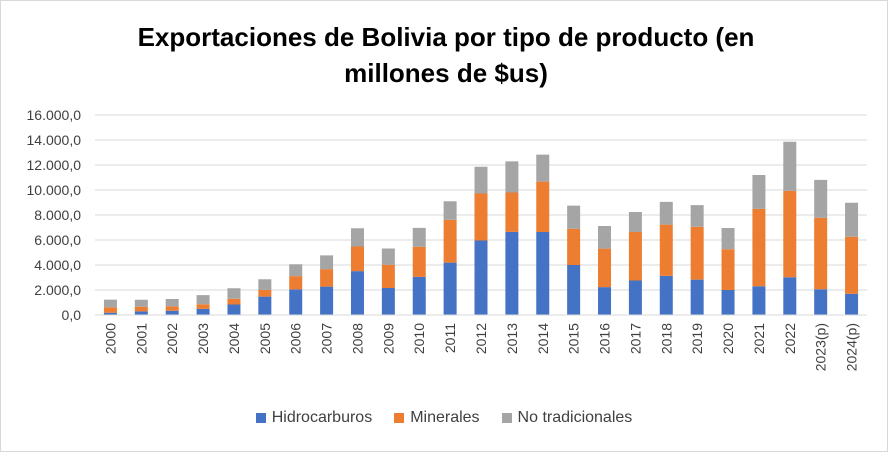 The height and width of the screenshot is (452, 888). Describe the element at coordinates (697, 338) in the screenshot. I see `x-tick-label: 2019` at that location.